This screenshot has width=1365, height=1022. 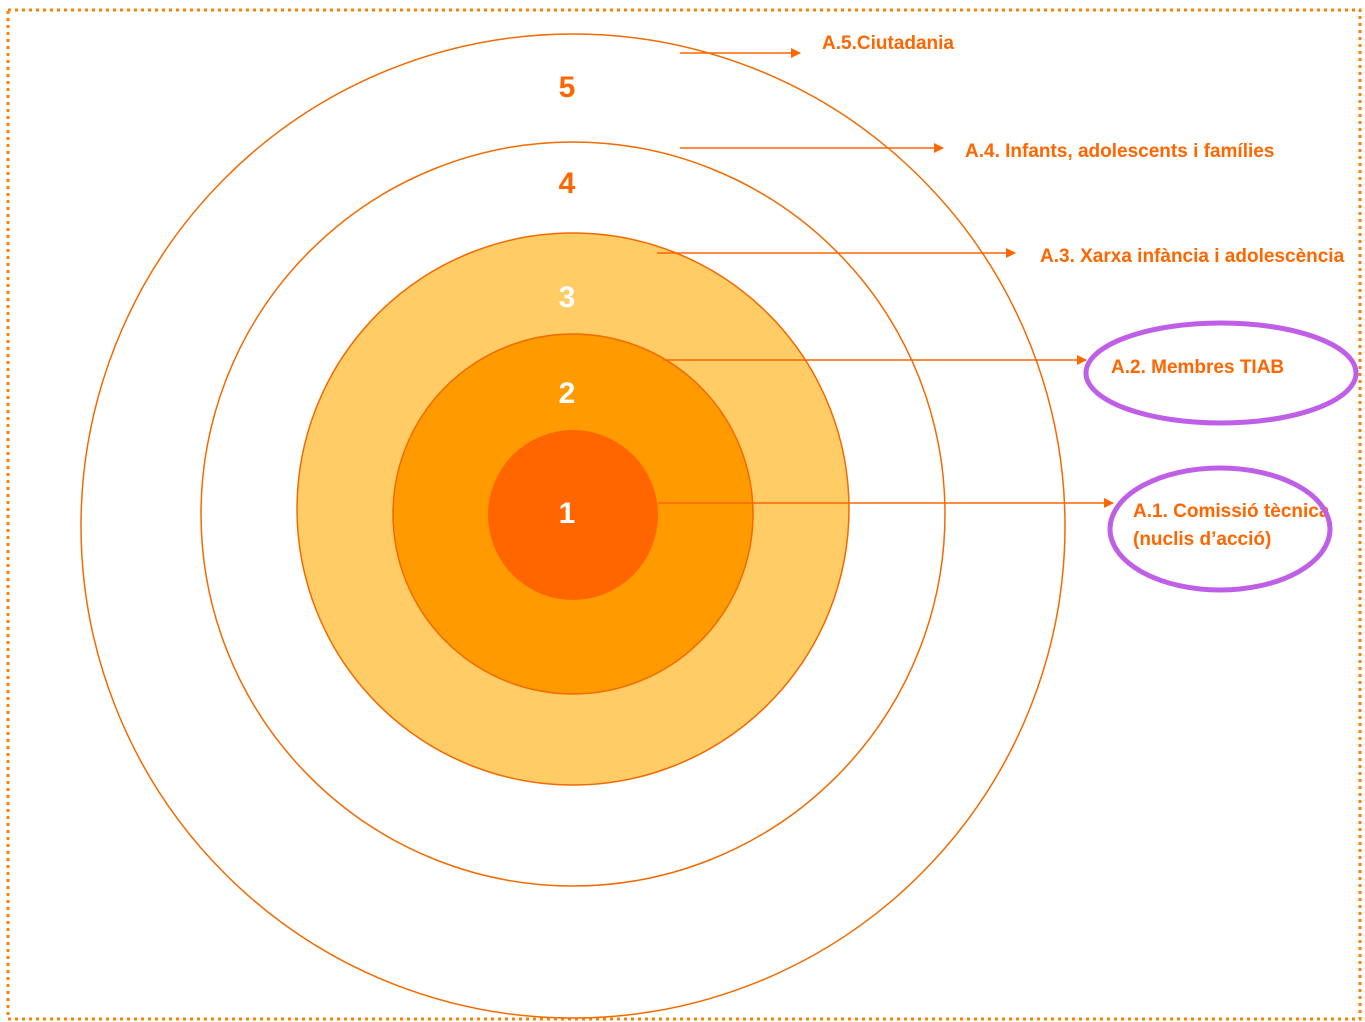 What do you see at coordinates (567, 393) in the screenshot?
I see `ring-2-number: 2` at bounding box center [567, 393].